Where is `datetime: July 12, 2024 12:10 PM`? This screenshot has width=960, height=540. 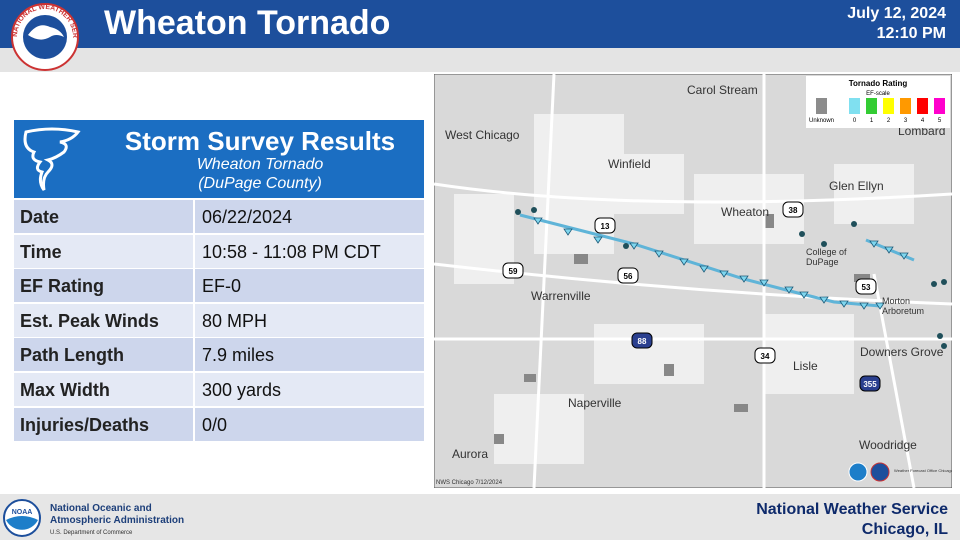 datetime: July 12, 2024 12:10 PM is located at coordinates (896, 24).